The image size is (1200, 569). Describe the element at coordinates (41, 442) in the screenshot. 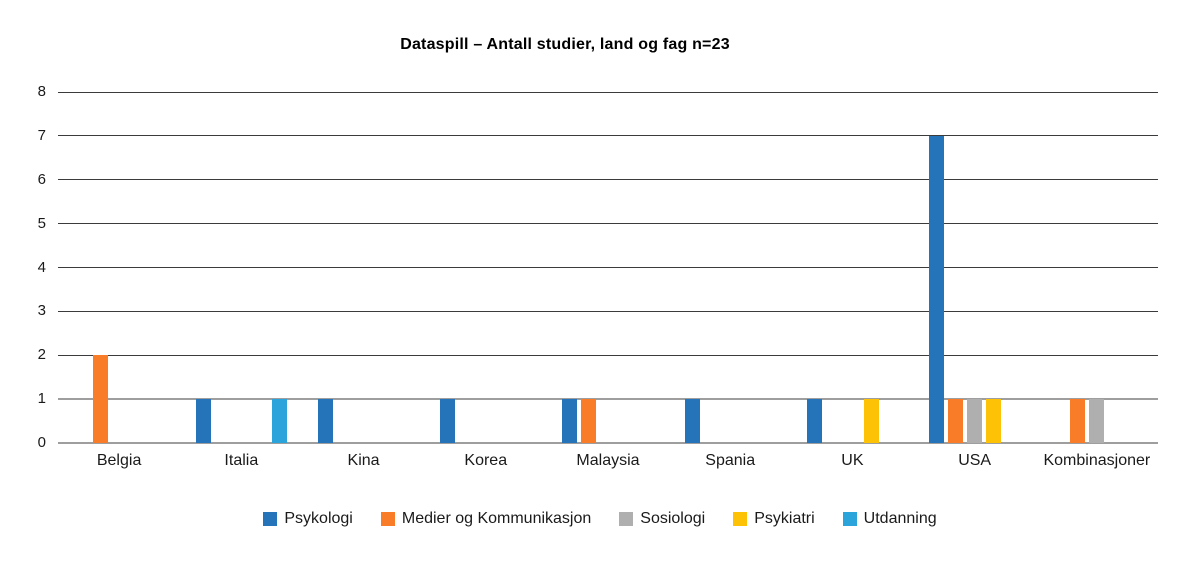

I see `y-tick-label-0: 0` at that location.